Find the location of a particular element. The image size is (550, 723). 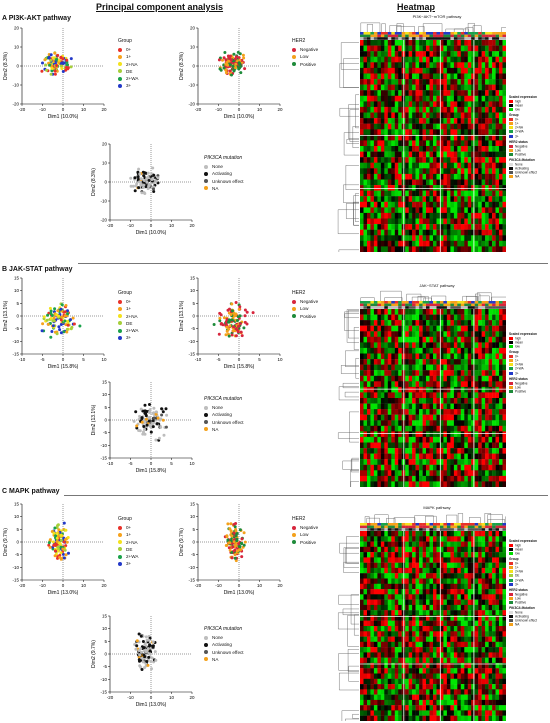

x-tick-label: -20 is located at coordinates (22, 585).